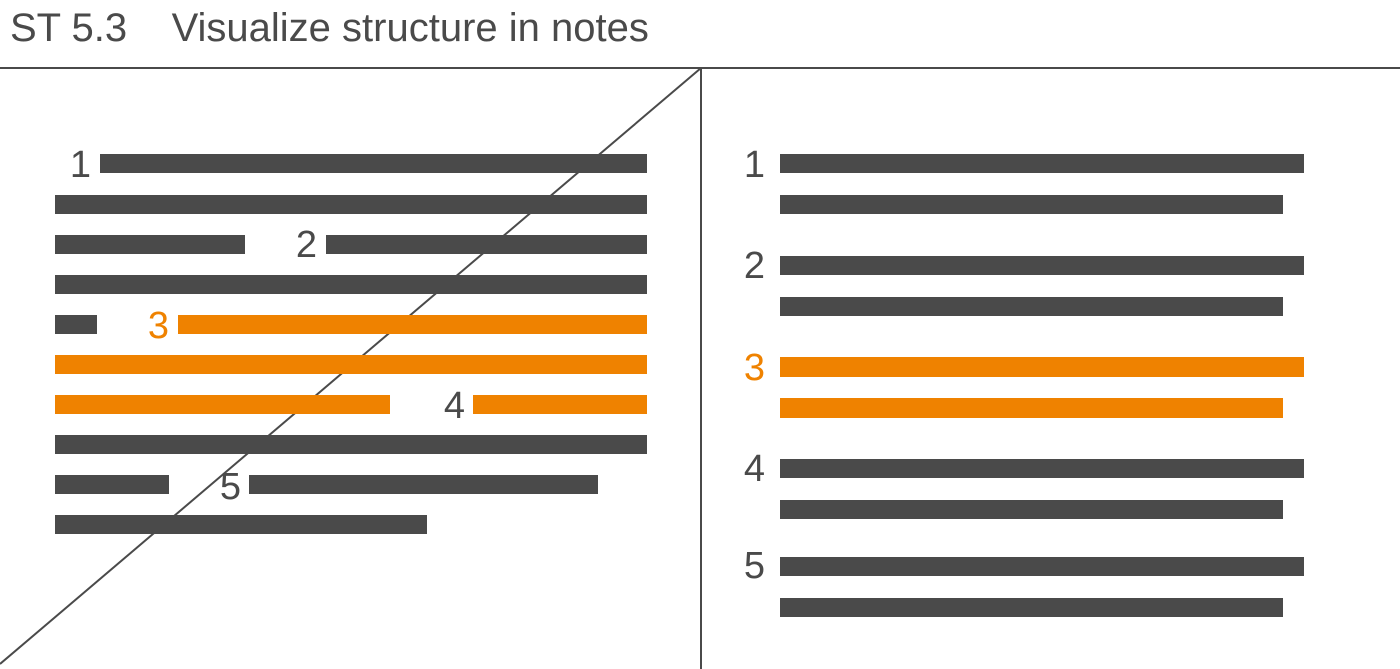  Describe the element at coordinates (329, 28) in the screenshot. I see `page-title: ST 5.3 Visualize structure in notes` at that location.